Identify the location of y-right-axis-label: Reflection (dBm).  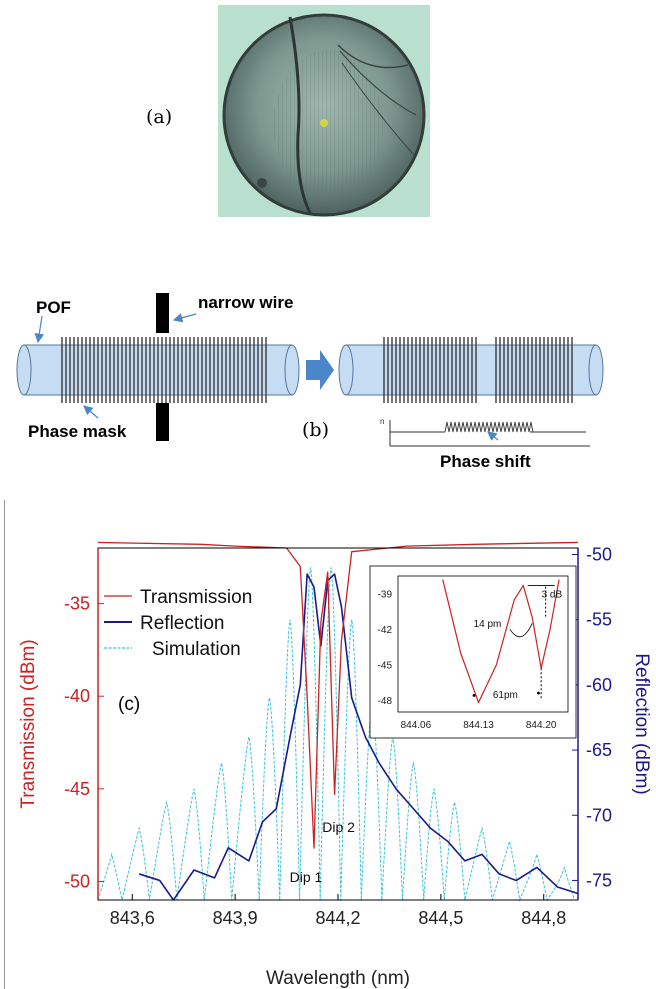
(641, 724).